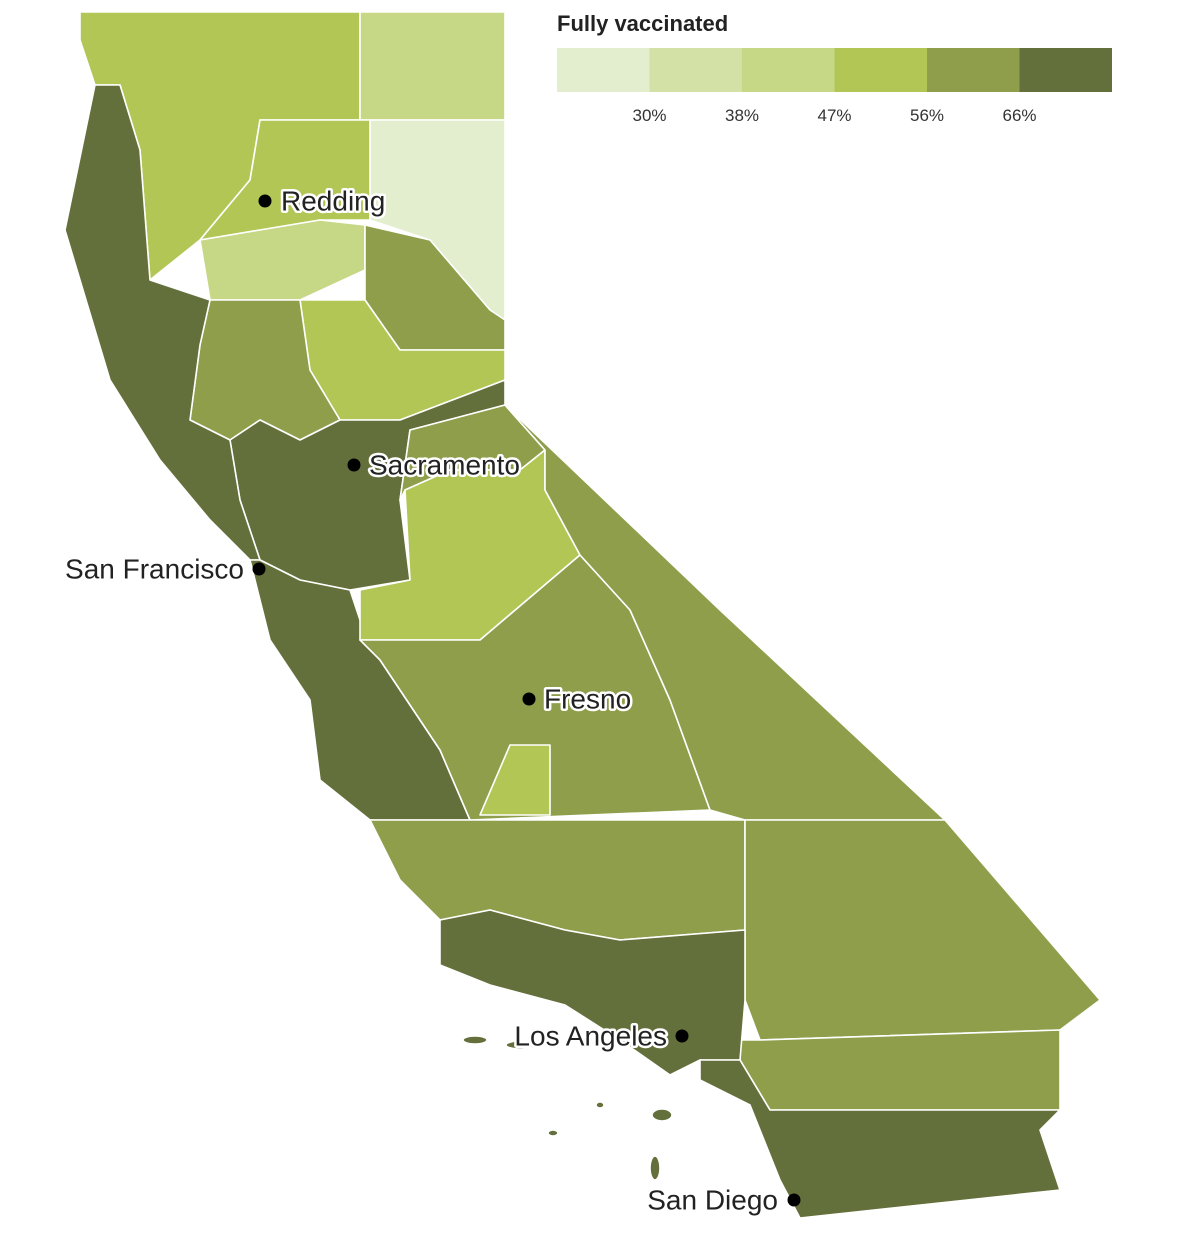  What do you see at coordinates (742, 115) in the screenshot?
I see `legend-tick-label: 38%` at bounding box center [742, 115].